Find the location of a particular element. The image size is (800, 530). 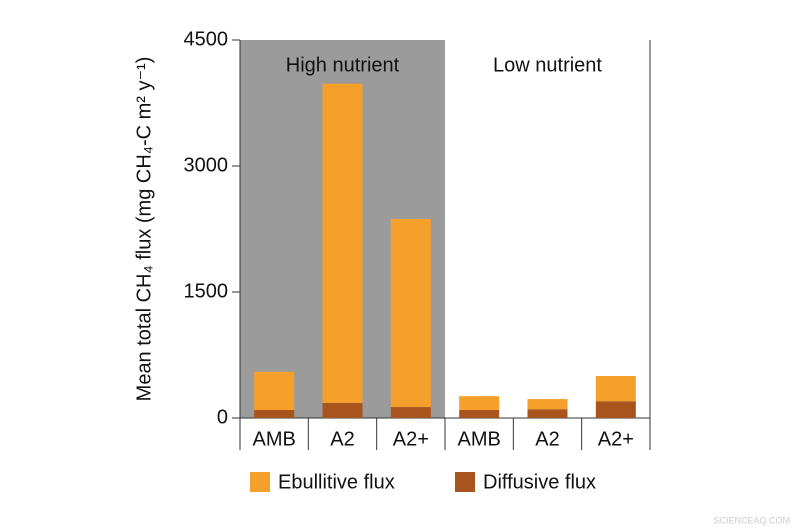

legend-label: Ebullitive flux is located at coordinates (336, 482).